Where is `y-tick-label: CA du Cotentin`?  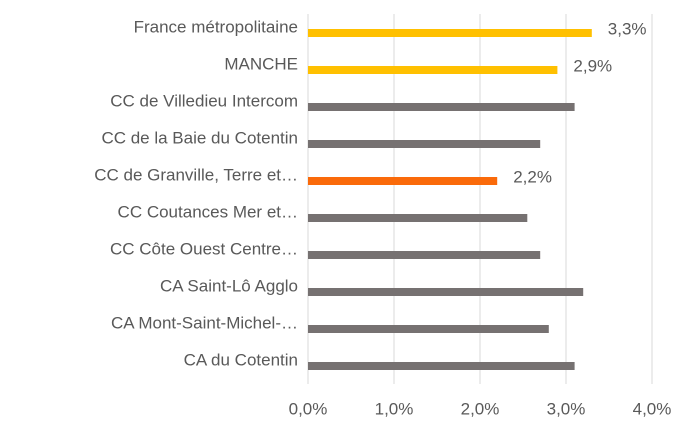 y-tick-label: CA du Cotentin is located at coordinates (241, 359).